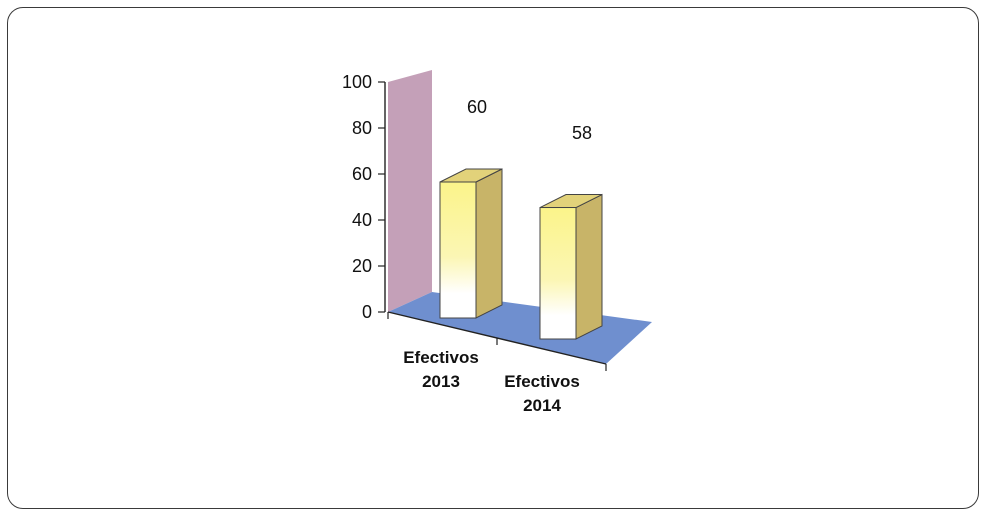  I want to click on y-tick-label: 60, so click(362, 174).